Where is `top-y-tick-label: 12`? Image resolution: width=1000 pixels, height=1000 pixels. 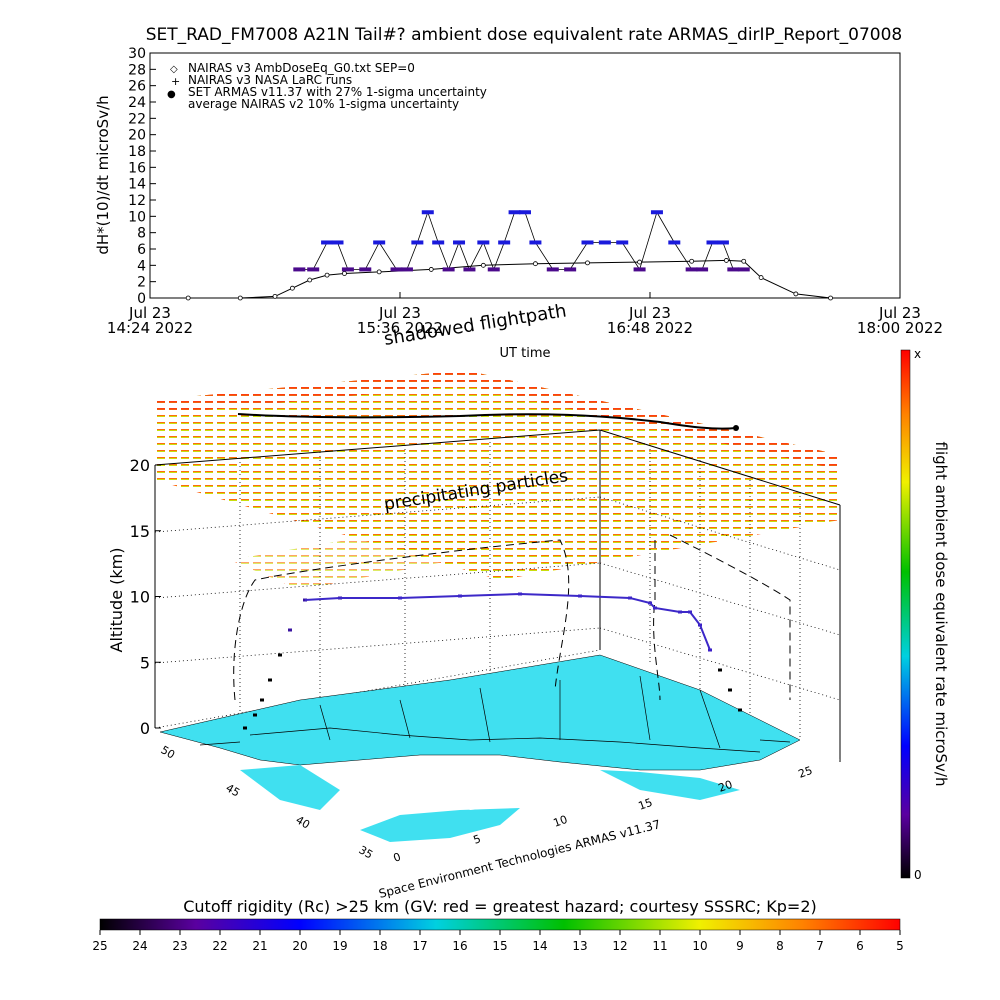 top-y-tick-label: 12 is located at coordinates (137, 201).